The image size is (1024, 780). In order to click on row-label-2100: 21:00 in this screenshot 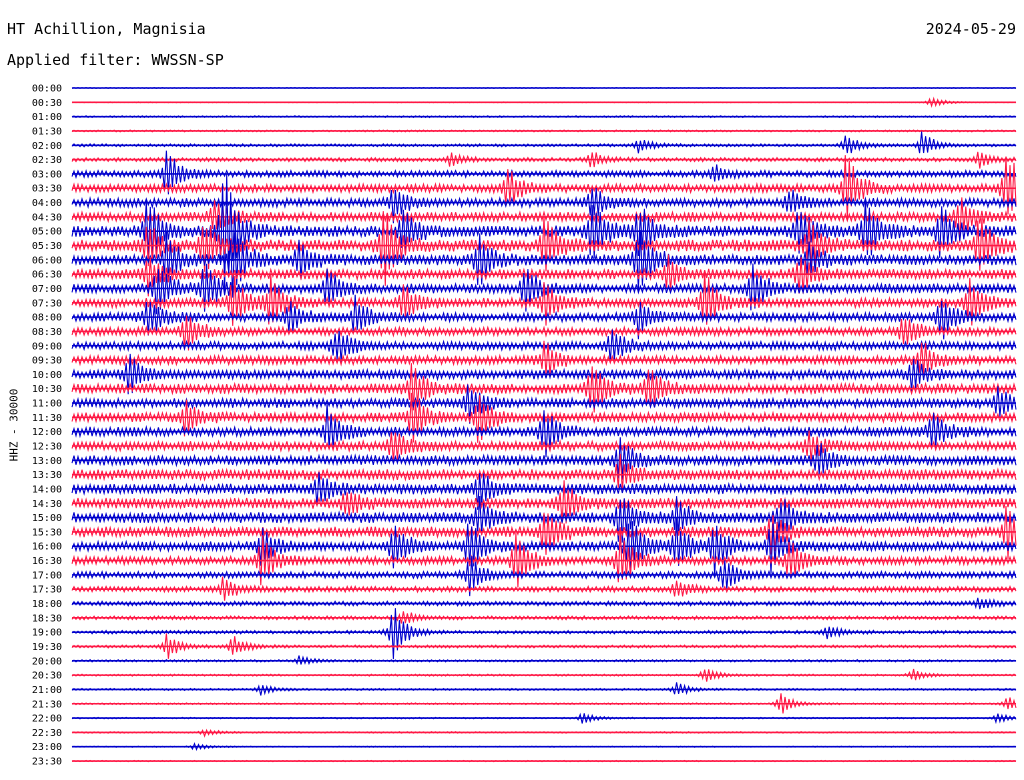, I will do `click(47, 690)`.